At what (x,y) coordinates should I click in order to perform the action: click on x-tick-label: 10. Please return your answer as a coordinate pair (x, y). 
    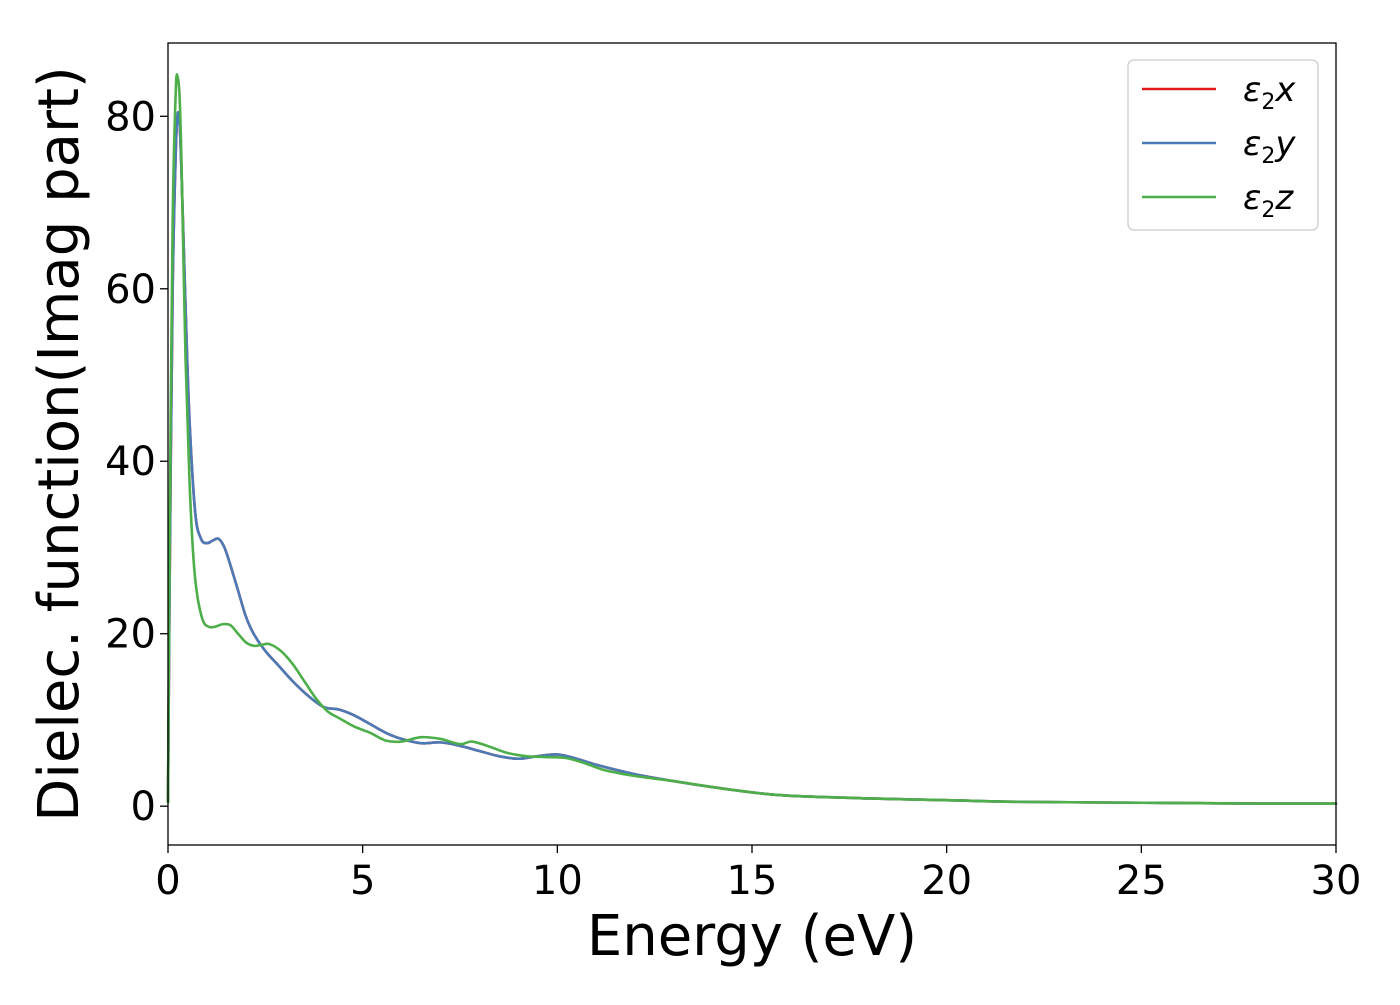
    Looking at the image, I should click on (557, 881).